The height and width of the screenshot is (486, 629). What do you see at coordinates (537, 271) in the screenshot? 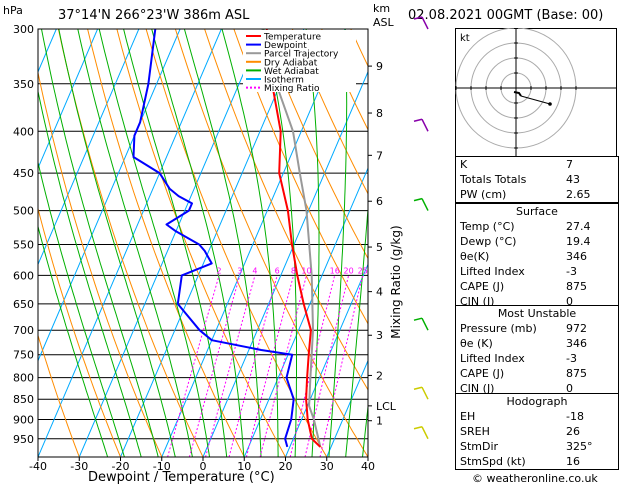
I see `surface-row: Lifted Index -3` at bounding box center [537, 271].